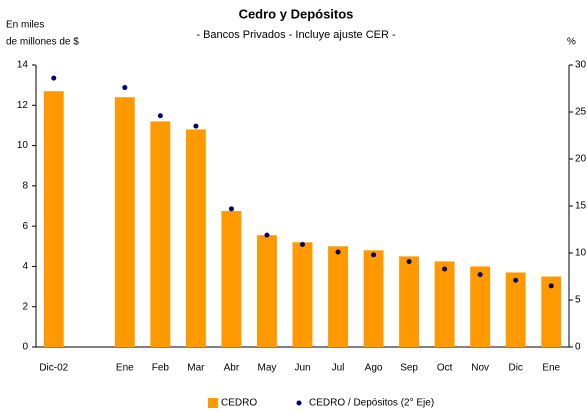 The width and height of the screenshot is (587, 412). What do you see at coordinates (25, 266) in the screenshot?
I see `y-tick-label: 4` at bounding box center [25, 266].